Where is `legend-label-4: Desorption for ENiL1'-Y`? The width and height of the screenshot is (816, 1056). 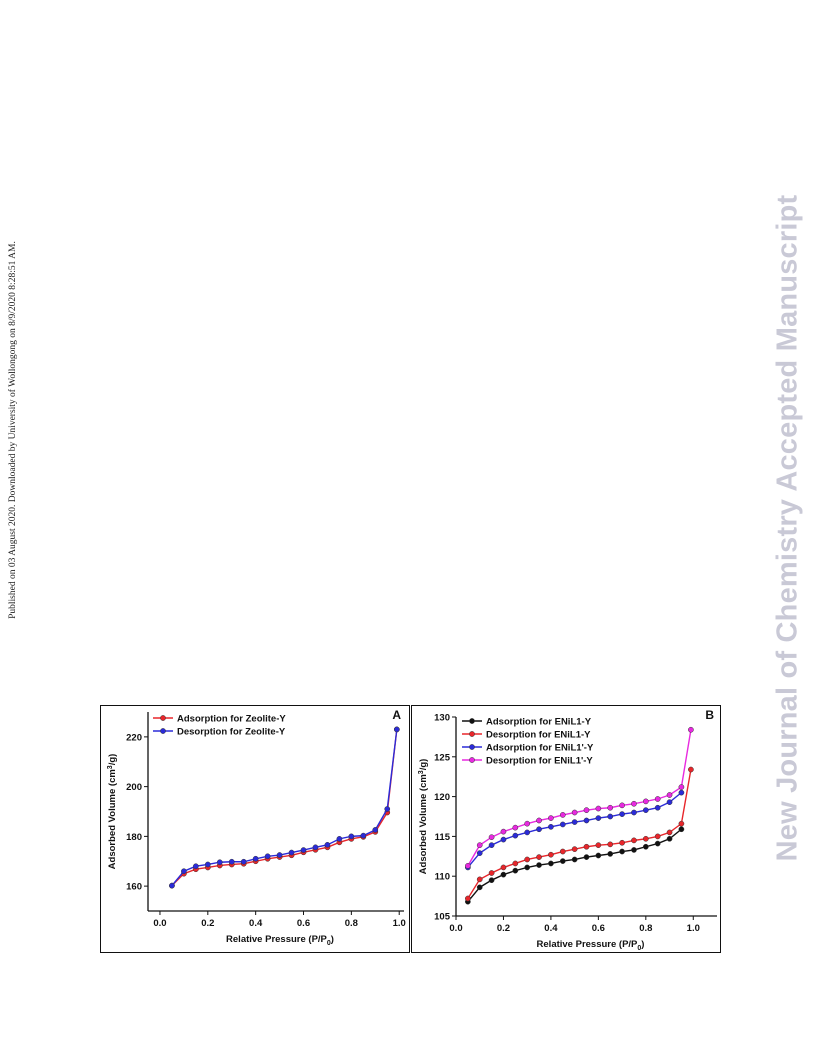
legend-label-4: Desorption for ENiL1'-Y is located at coordinates (539, 761).